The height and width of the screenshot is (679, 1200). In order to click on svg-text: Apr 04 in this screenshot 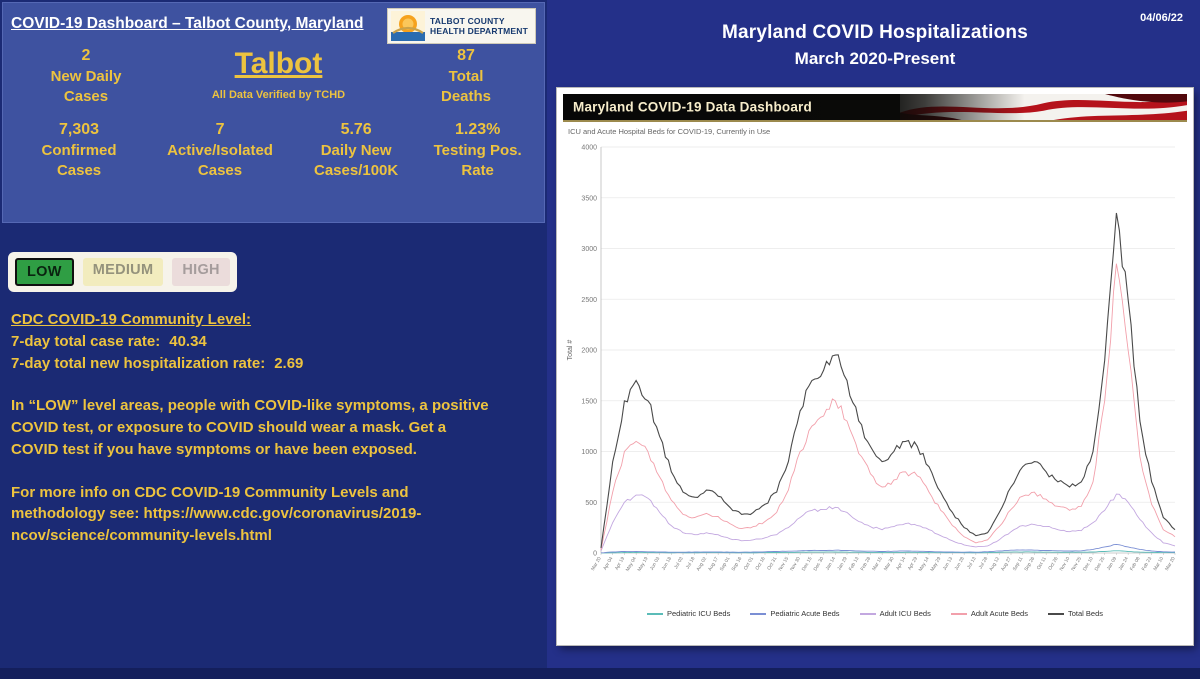, I will do `click(608, 564)`.